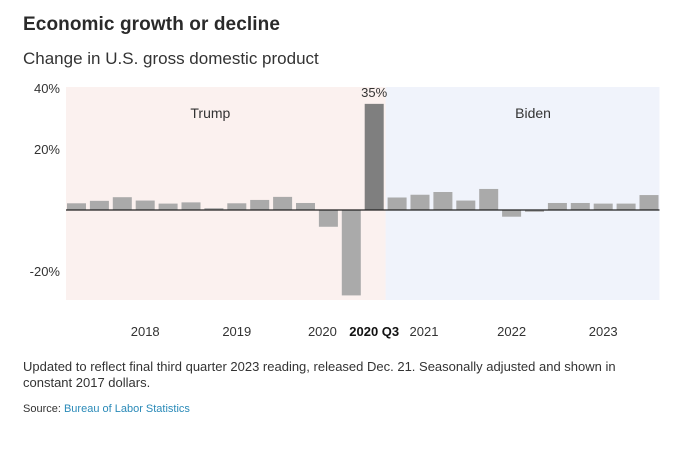 Image resolution: width=693 pixels, height=452 pixels. Describe the element at coordinates (397, 203) in the screenshot. I see `bar-2020-q4` at that location.